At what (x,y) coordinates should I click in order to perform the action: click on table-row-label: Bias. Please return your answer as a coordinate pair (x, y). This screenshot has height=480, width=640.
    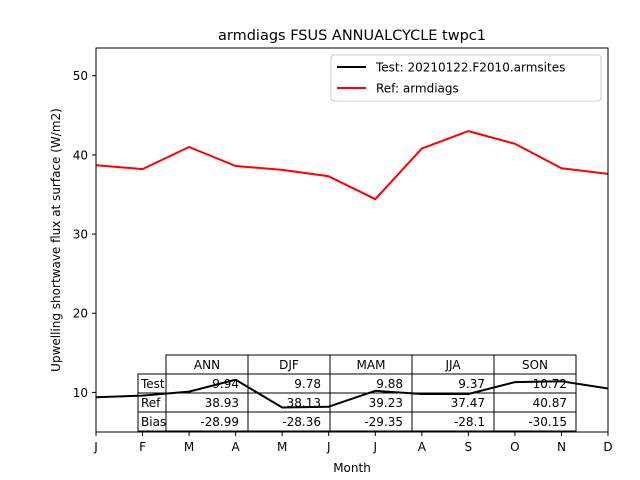
    Looking at the image, I should click on (153, 422).